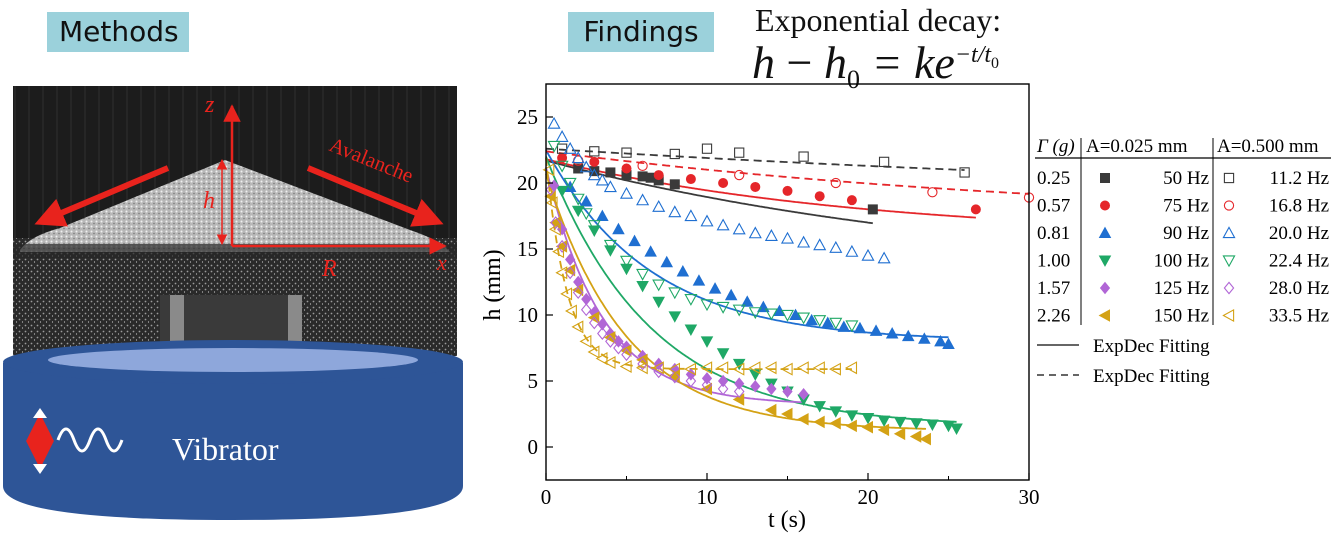 The image size is (1333, 536). Describe the element at coordinates (1299, 261) in the screenshot. I see `legend-freq-a2: 22.4 Hz` at that location.